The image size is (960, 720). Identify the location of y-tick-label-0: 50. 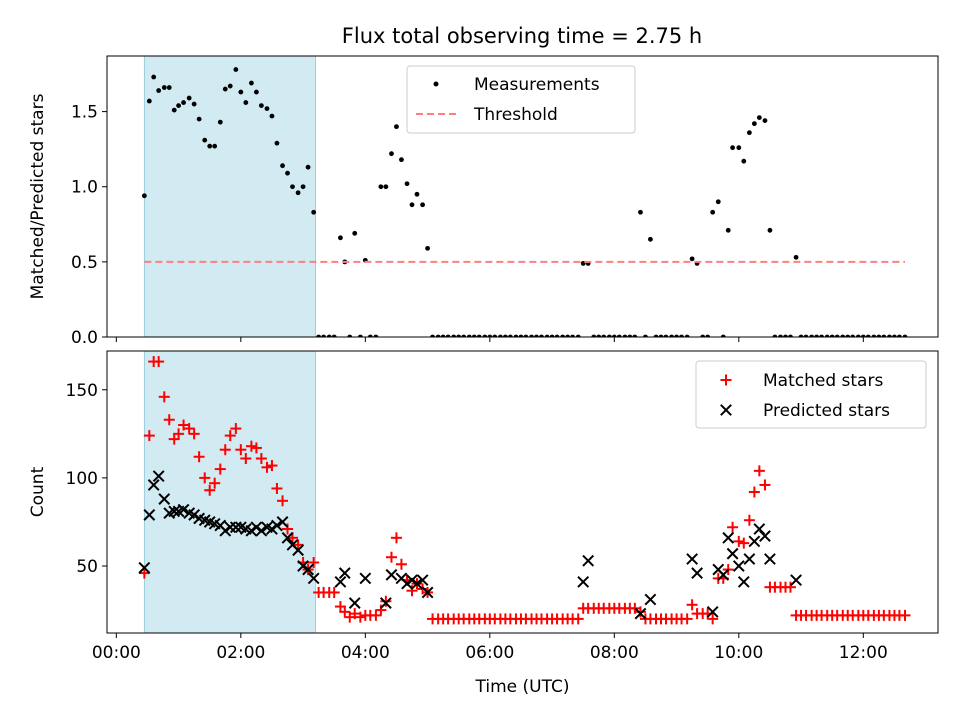
(87, 567).